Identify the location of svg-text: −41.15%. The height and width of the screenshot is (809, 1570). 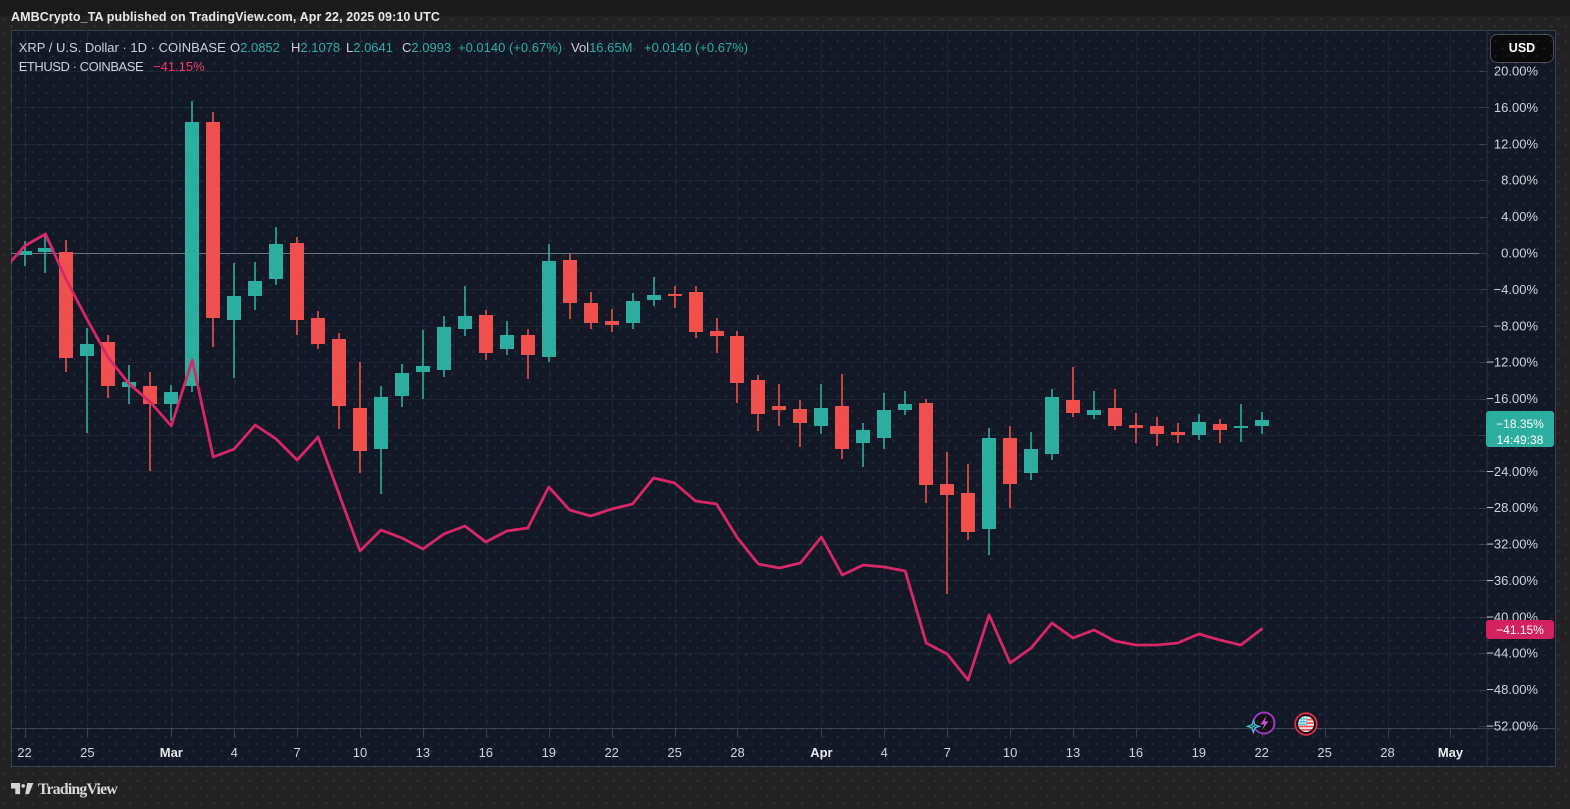
(1520, 630).